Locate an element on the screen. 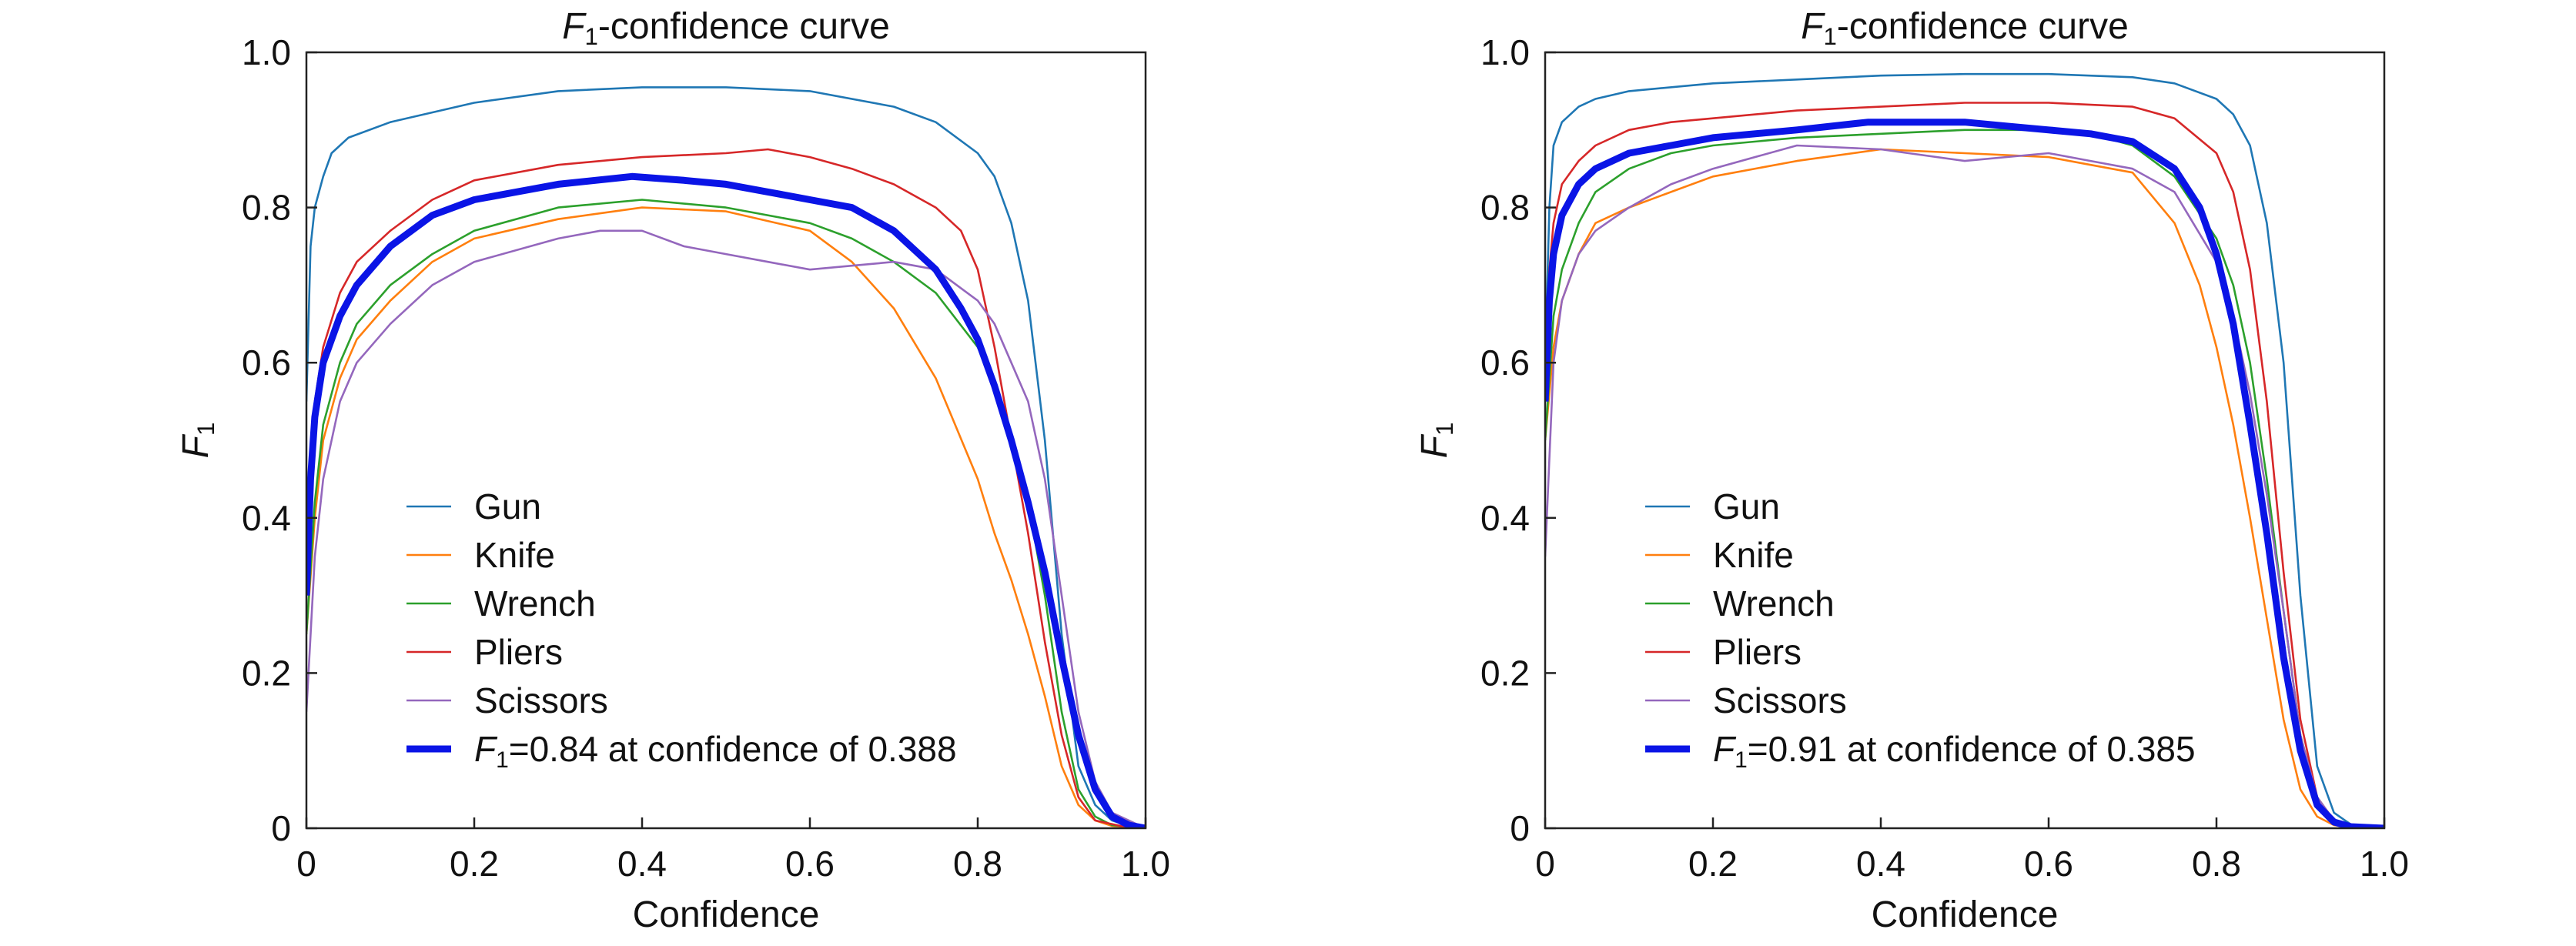 The height and width of the screenshot is (946, 2576). legend-entry-best: F1=0.91 at confidence of 0.385 is located at coordinates (1955, 751).